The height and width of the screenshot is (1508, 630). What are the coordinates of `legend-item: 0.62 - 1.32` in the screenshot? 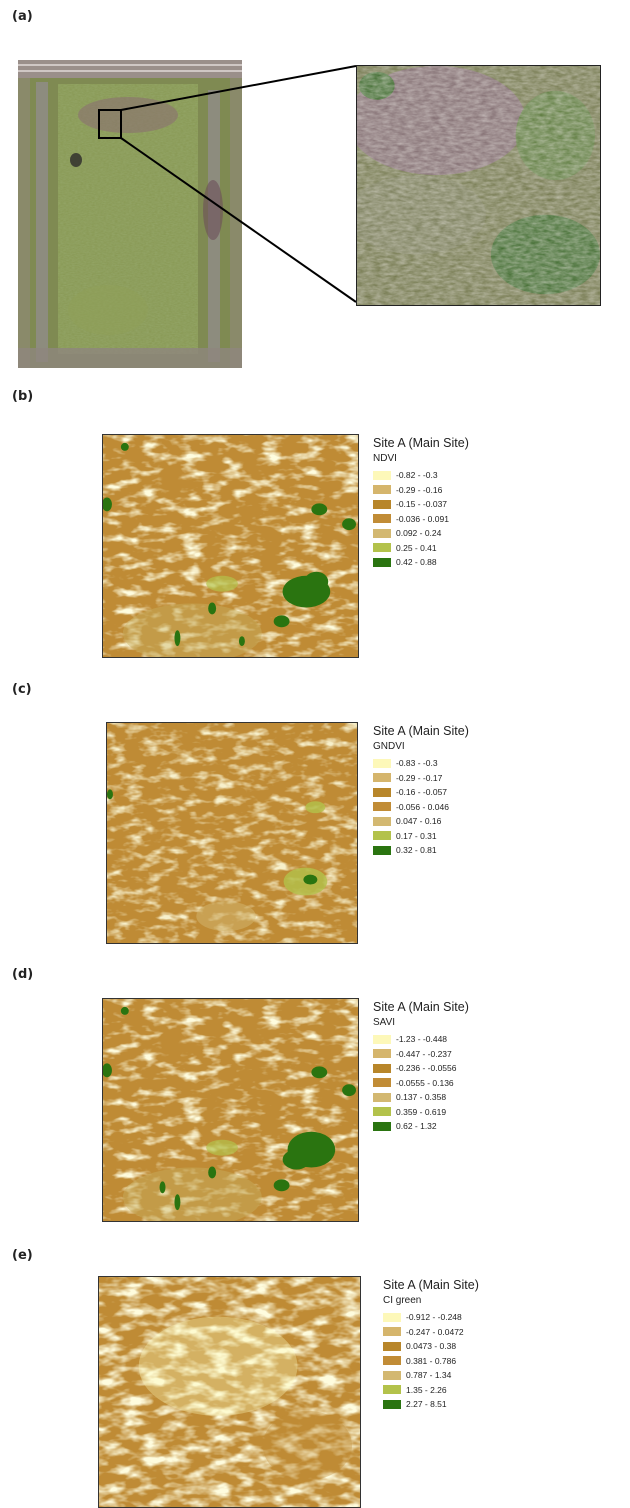 It's located at (421, 1126).